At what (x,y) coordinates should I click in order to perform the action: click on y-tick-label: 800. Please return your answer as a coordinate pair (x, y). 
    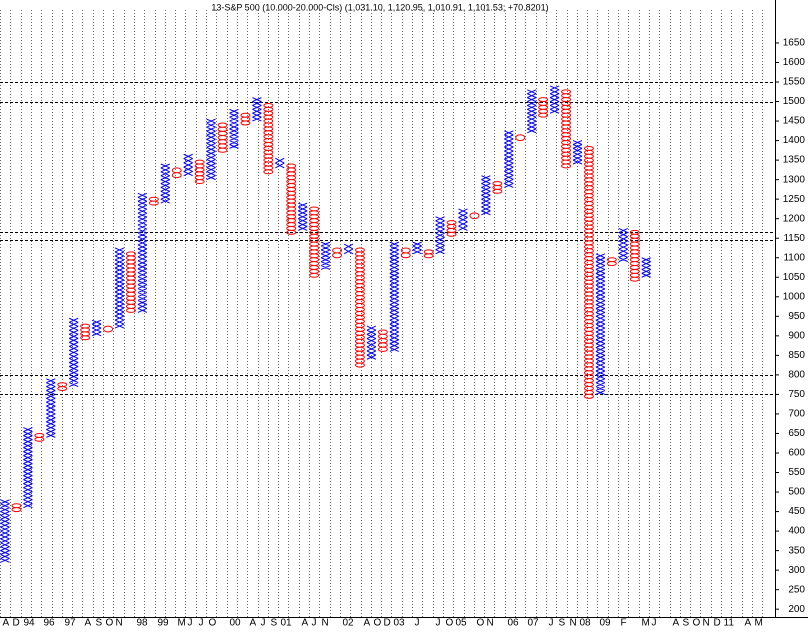
    Looking at the image, I should click on (796, 375).